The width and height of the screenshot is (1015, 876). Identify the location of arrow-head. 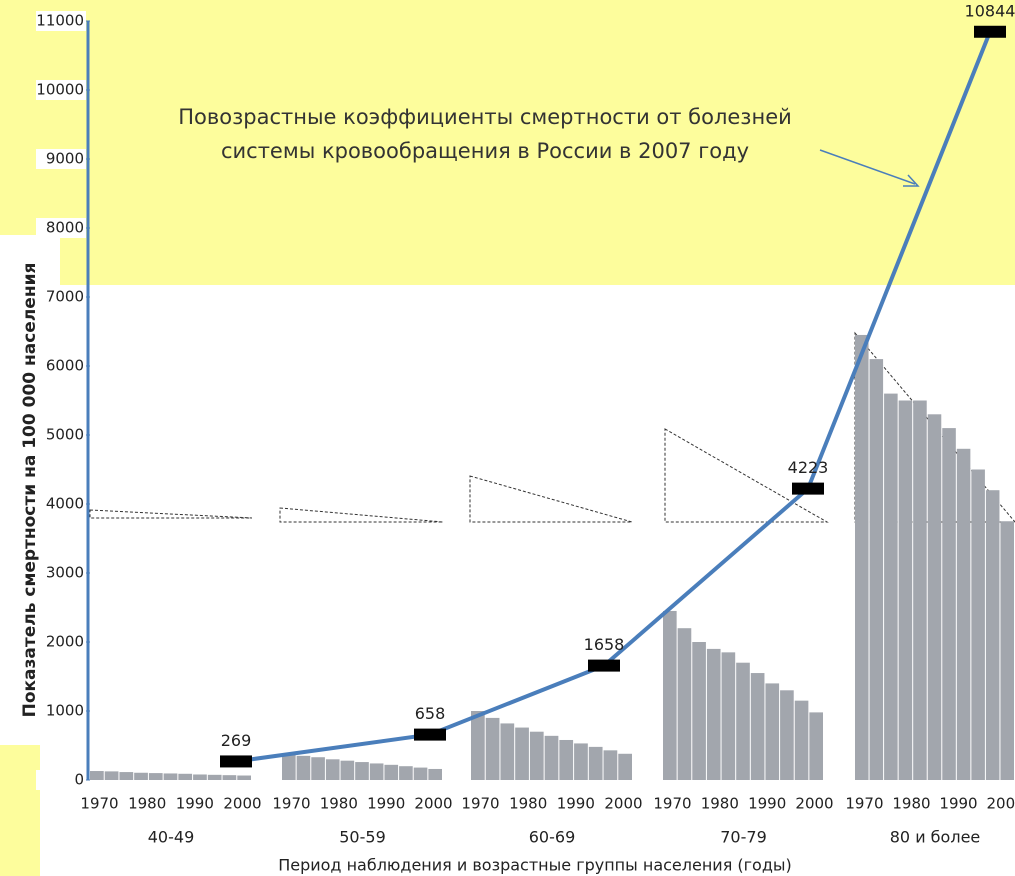
(911, 180).